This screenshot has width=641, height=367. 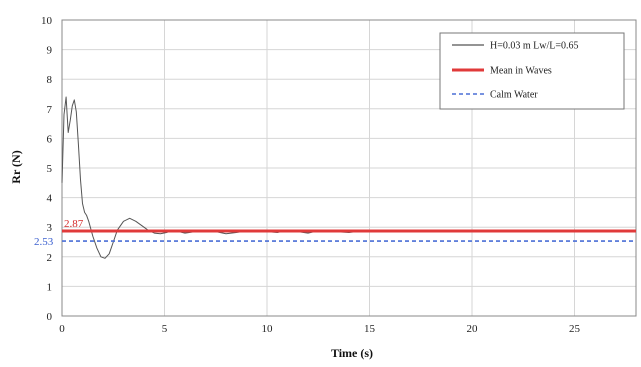 I want to click on y-tick-label: 5, so click(x=50, y=169).